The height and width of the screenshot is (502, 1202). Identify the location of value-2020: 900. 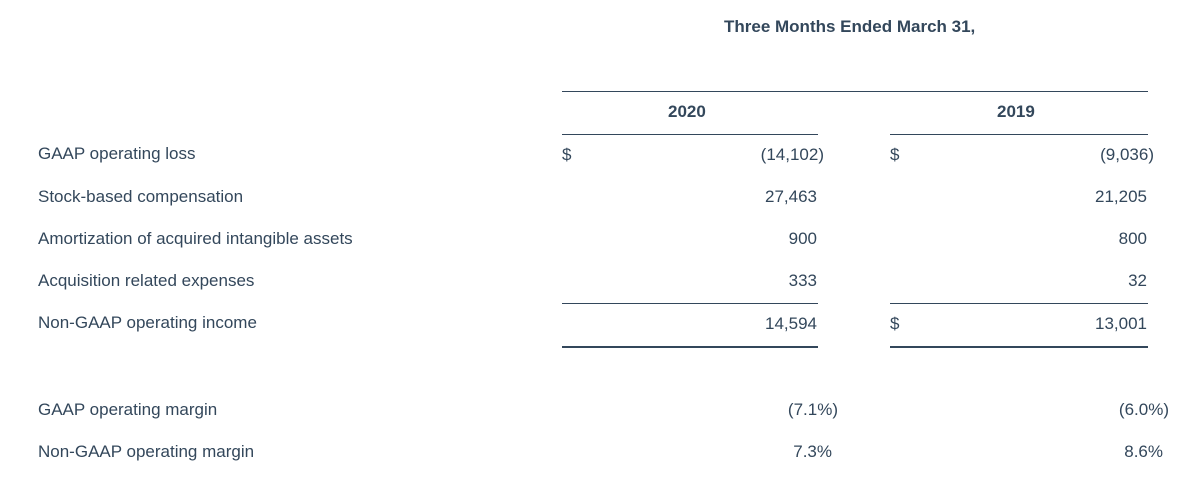
(802, 238).